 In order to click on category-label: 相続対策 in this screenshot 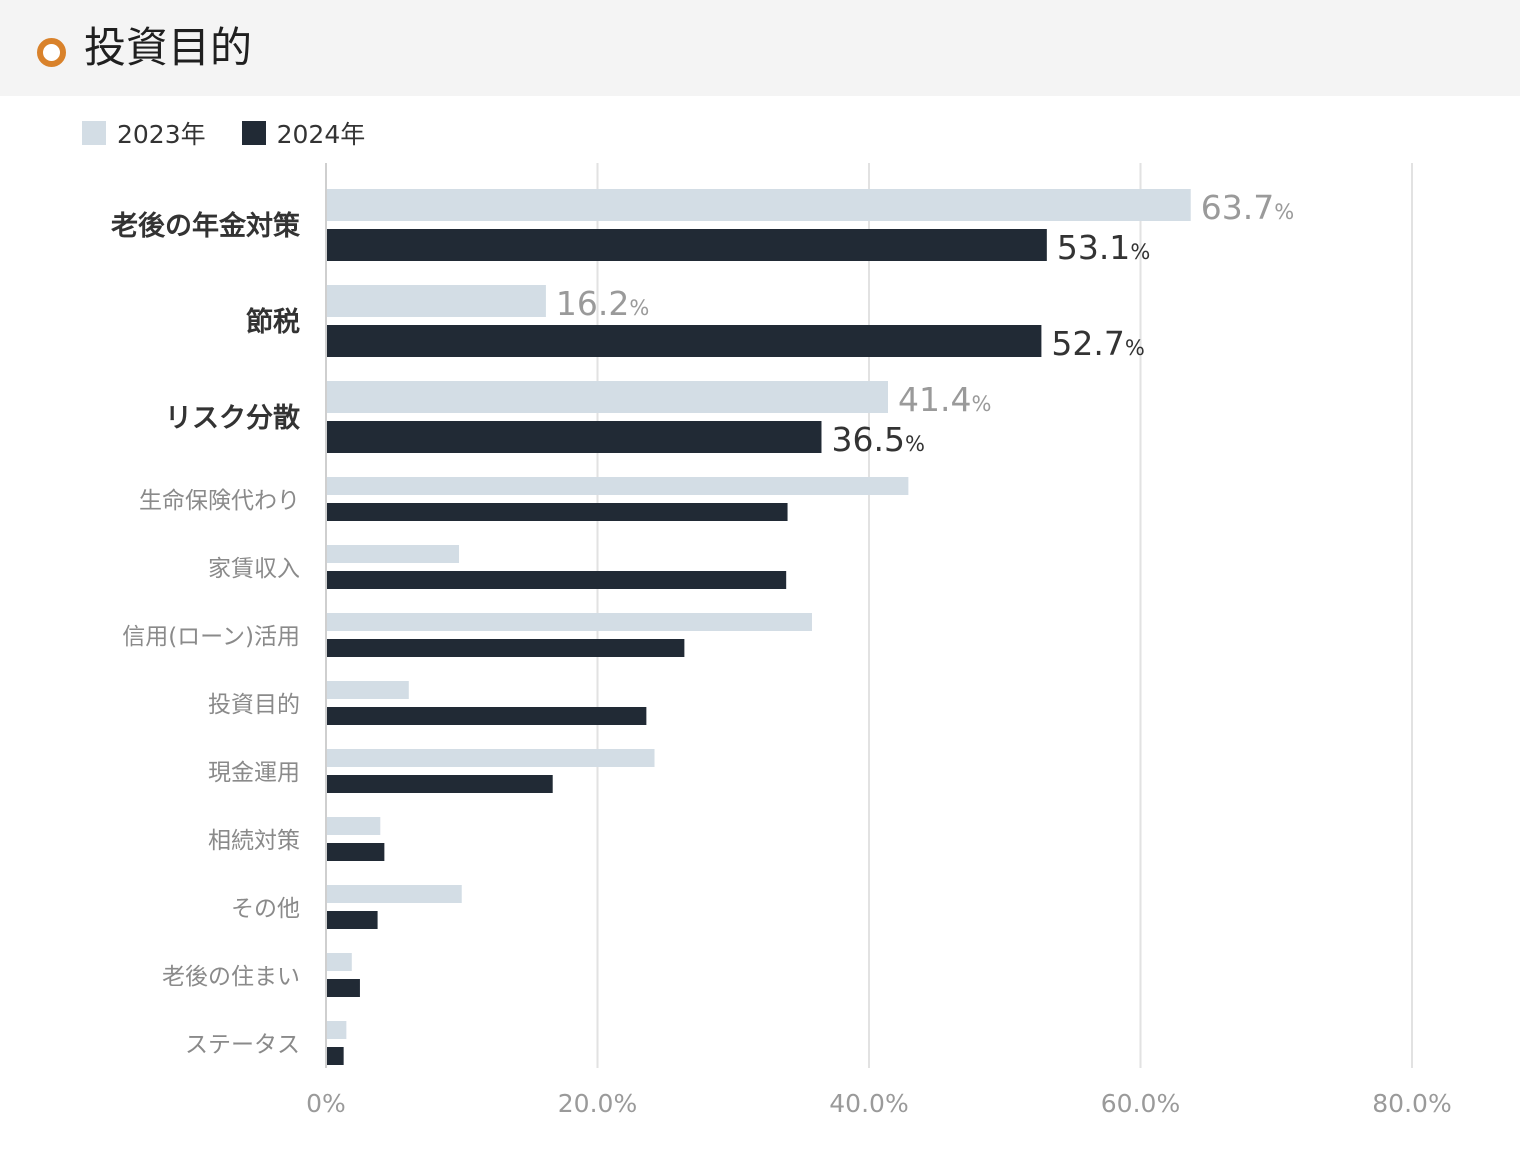, I will do `click(254, 841)`.